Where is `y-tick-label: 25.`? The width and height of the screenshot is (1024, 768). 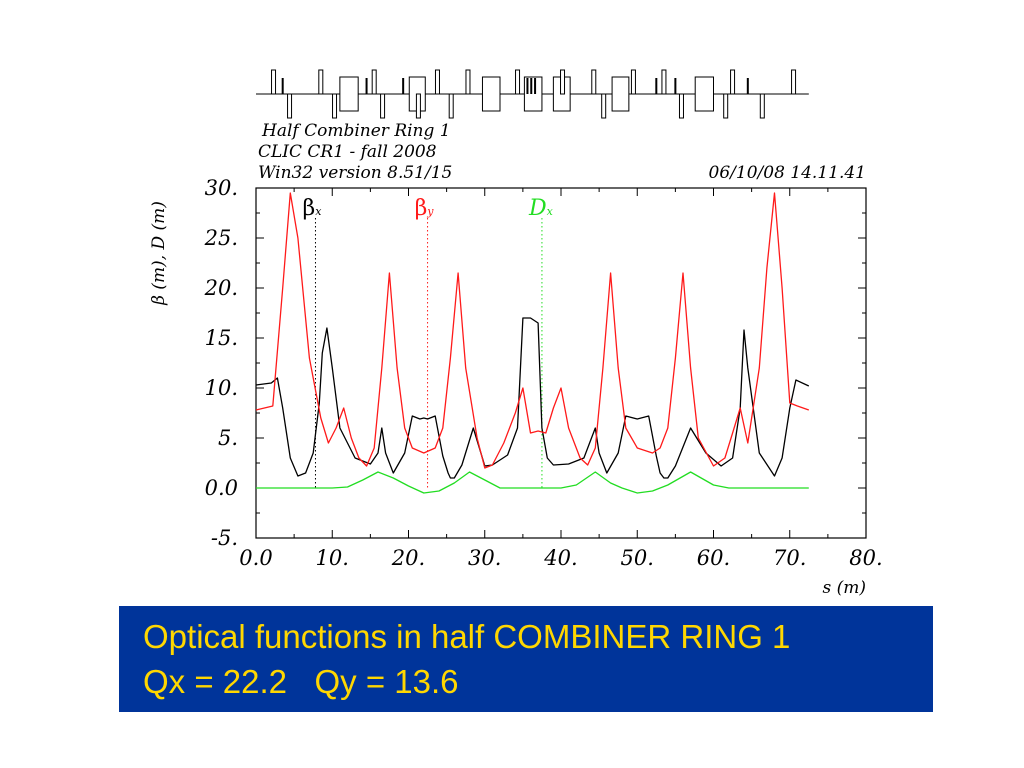
y-tick-label: 25. is located at coordinates (221, 238).